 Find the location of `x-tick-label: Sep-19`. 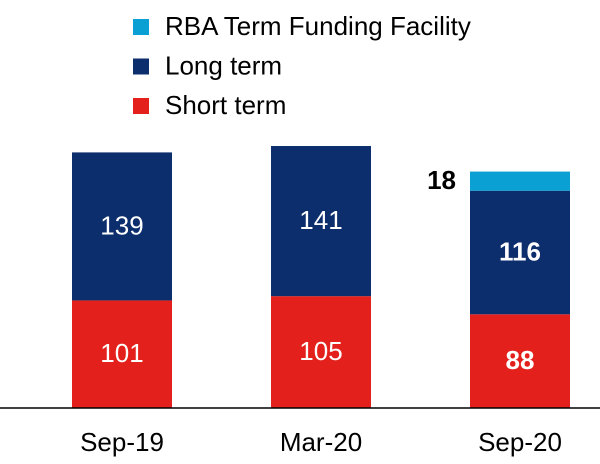

x-tick-label: Sep-19 is located at coordinates (122, 442).